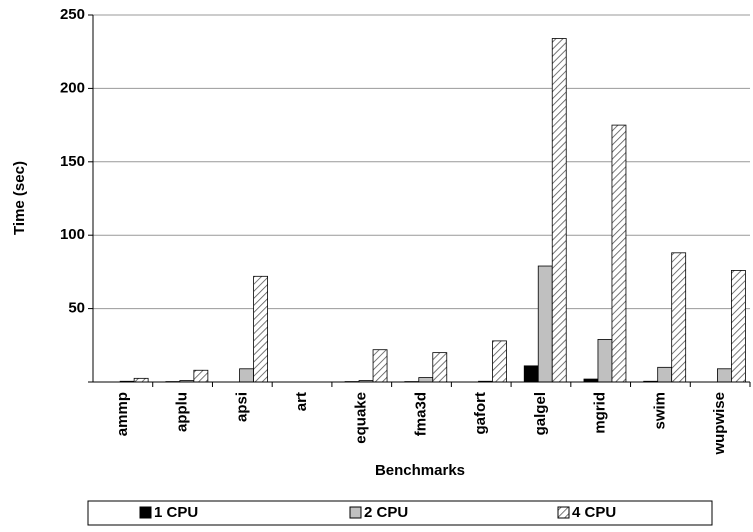 The image size is (753, 532). I want to click on x-tick-label: gafort, so click(480, 413).